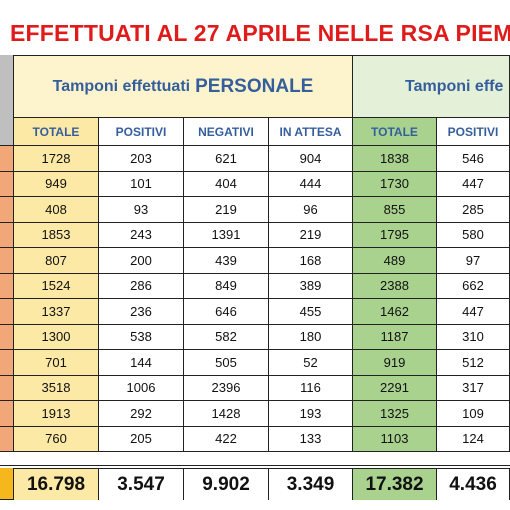 The image size is (510, 510). Describe the element at coordinates (141, 184) in the screenshot. I see `table-cell: 101` at that location.